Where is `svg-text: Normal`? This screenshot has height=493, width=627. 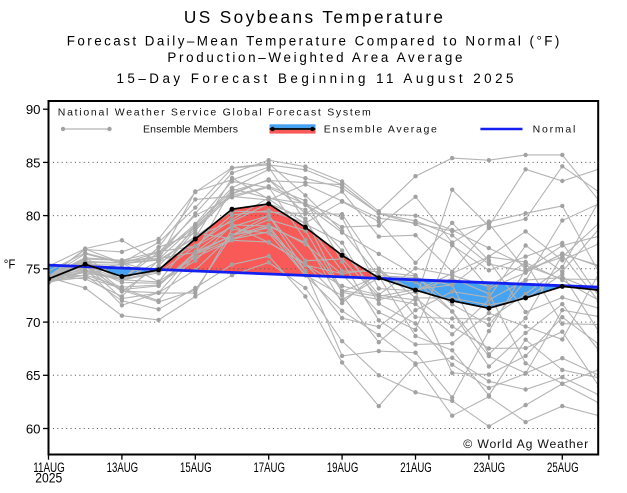
svg-text: Normal is located at coordinates (554, 130).